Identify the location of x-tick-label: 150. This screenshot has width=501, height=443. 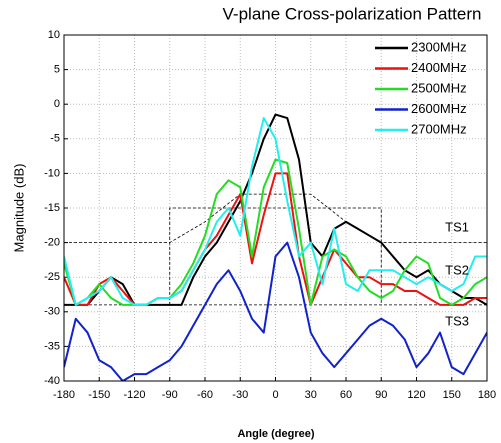
(452, 395).